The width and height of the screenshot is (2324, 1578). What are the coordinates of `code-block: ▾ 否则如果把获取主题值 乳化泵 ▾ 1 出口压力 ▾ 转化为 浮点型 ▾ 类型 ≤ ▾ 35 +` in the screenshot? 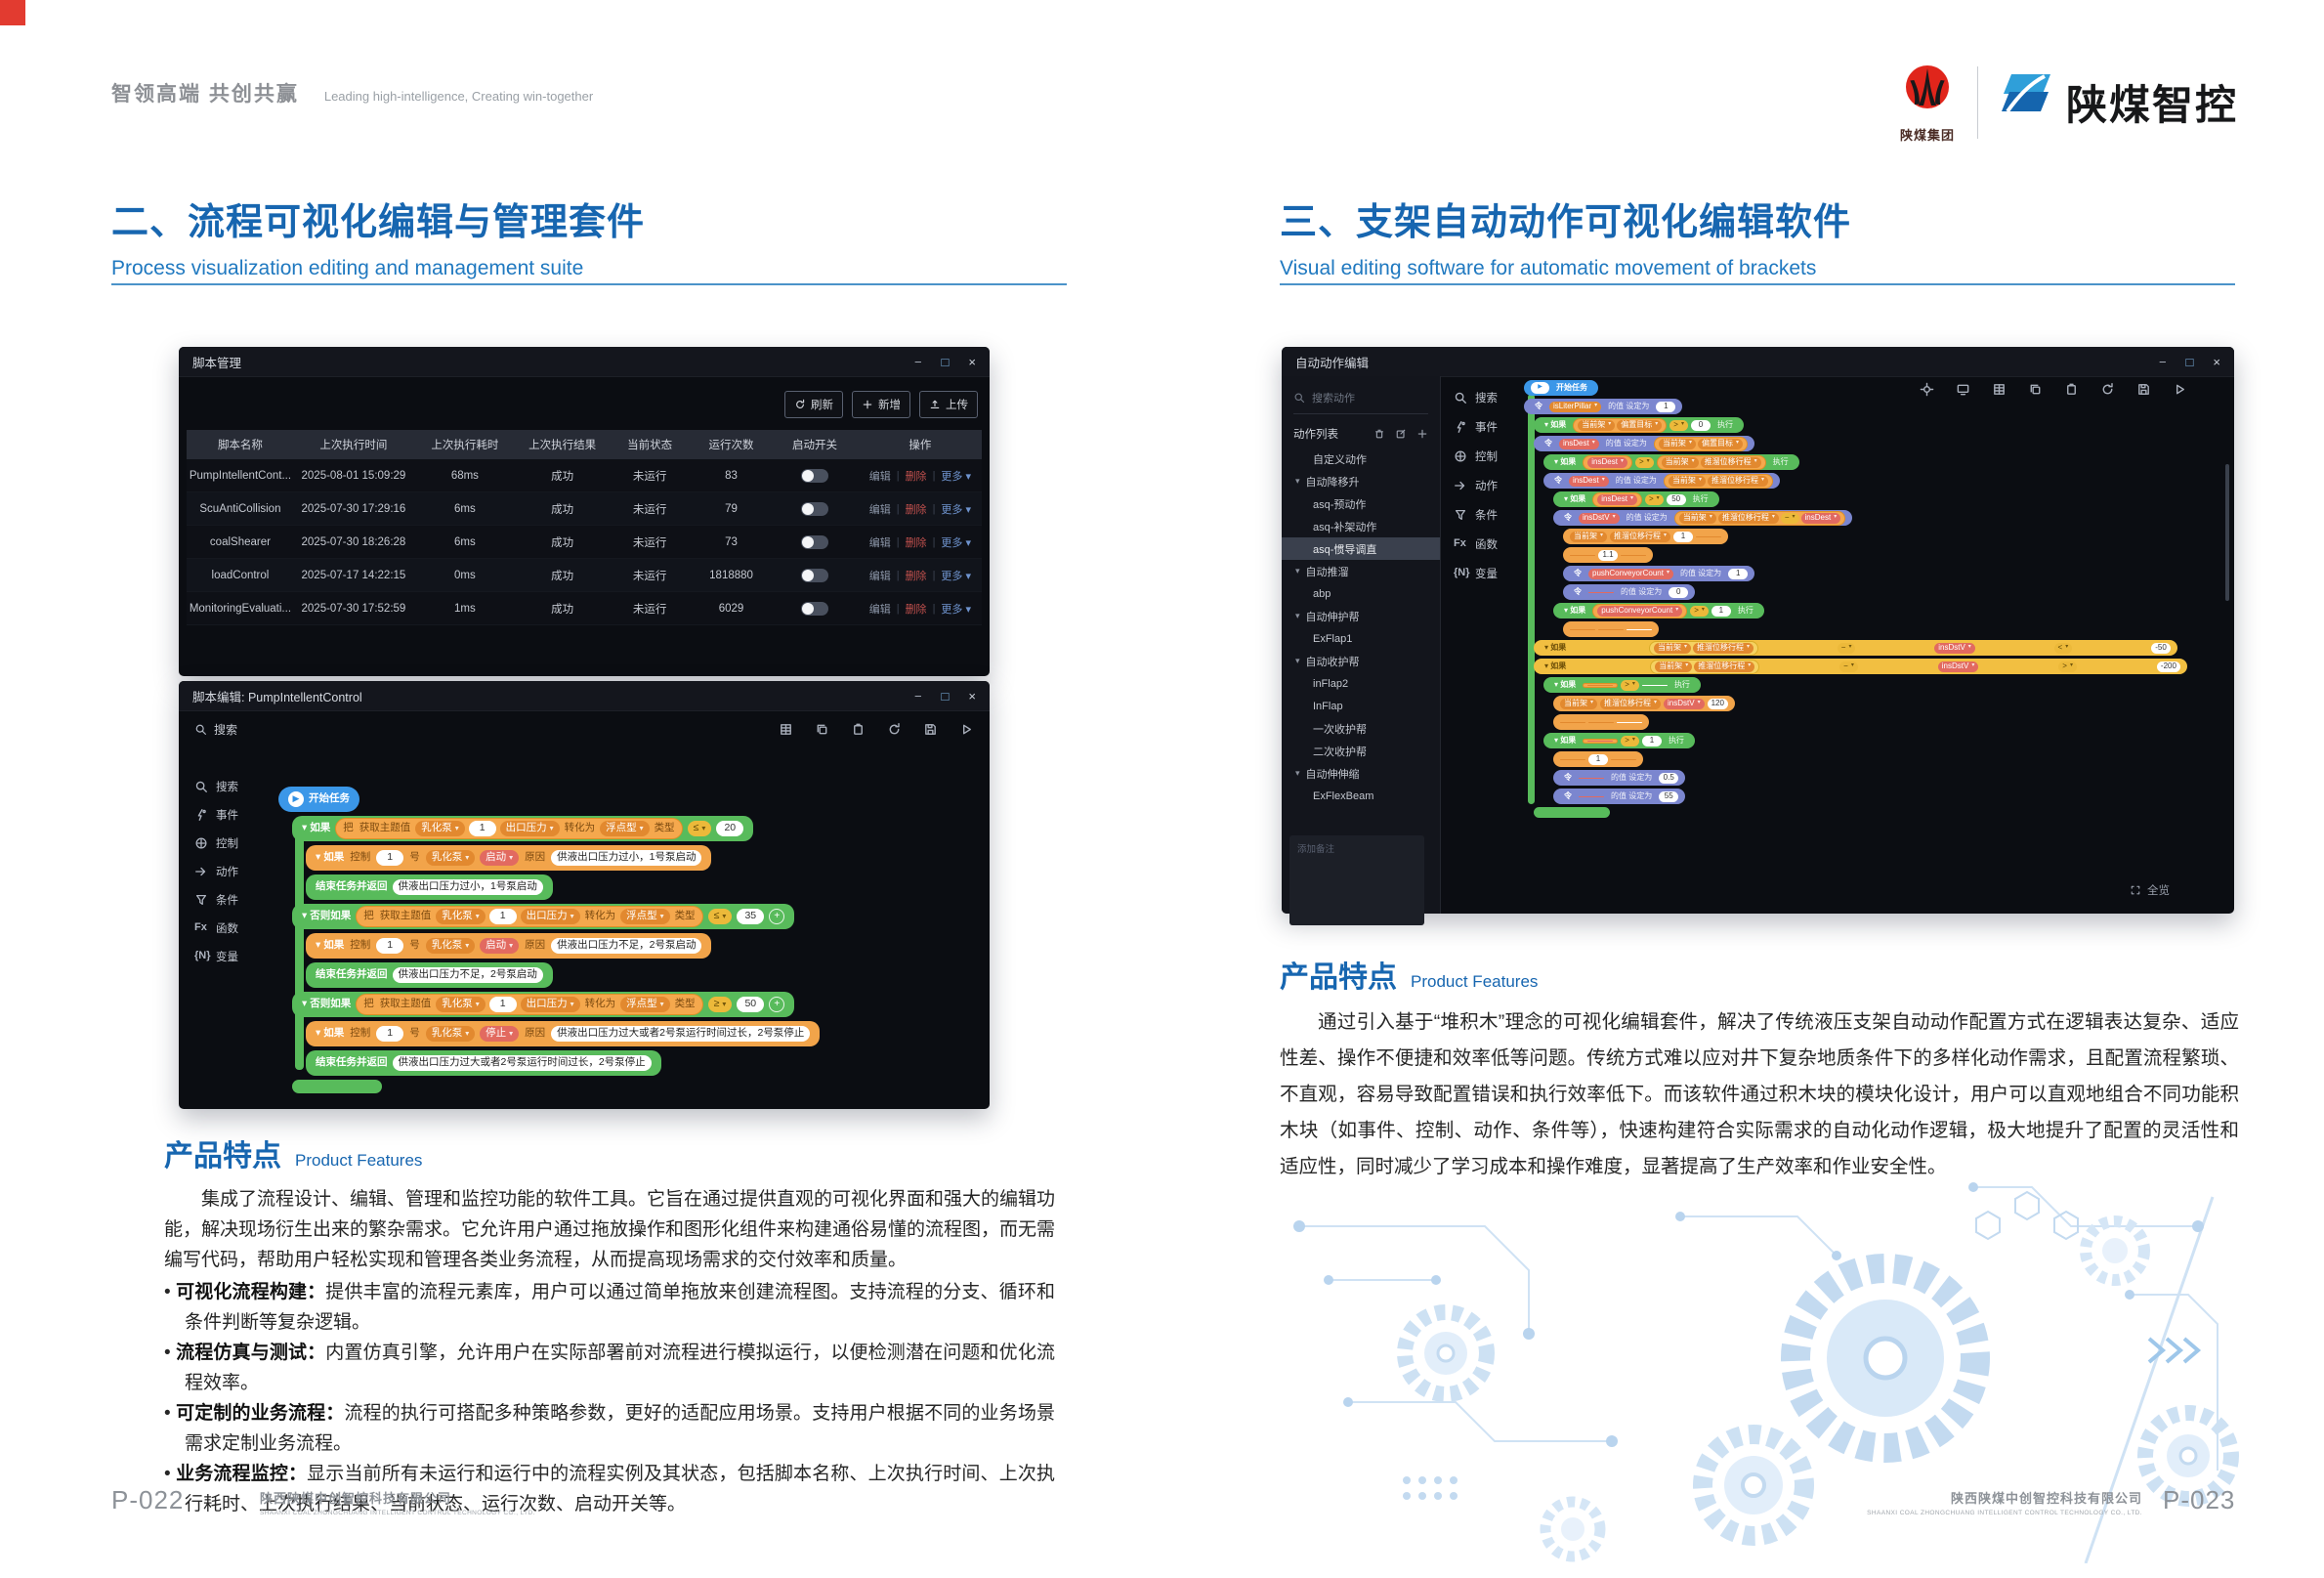 It's located at (543, 916).